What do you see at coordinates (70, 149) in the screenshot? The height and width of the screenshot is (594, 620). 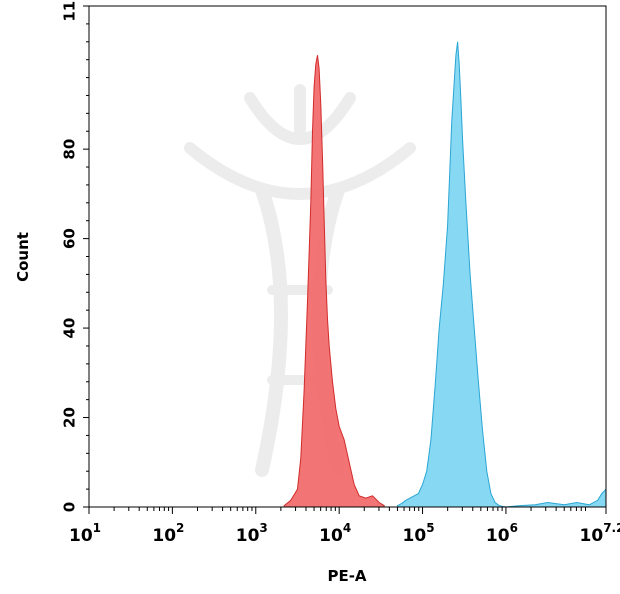 I see `y-tick-label: 80` at bounding box center [70, 149].